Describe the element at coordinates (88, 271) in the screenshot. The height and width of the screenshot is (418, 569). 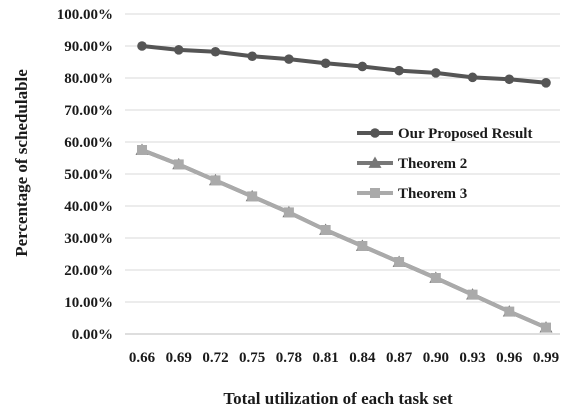
I see `y-tick-label: 20.00%` at that location.